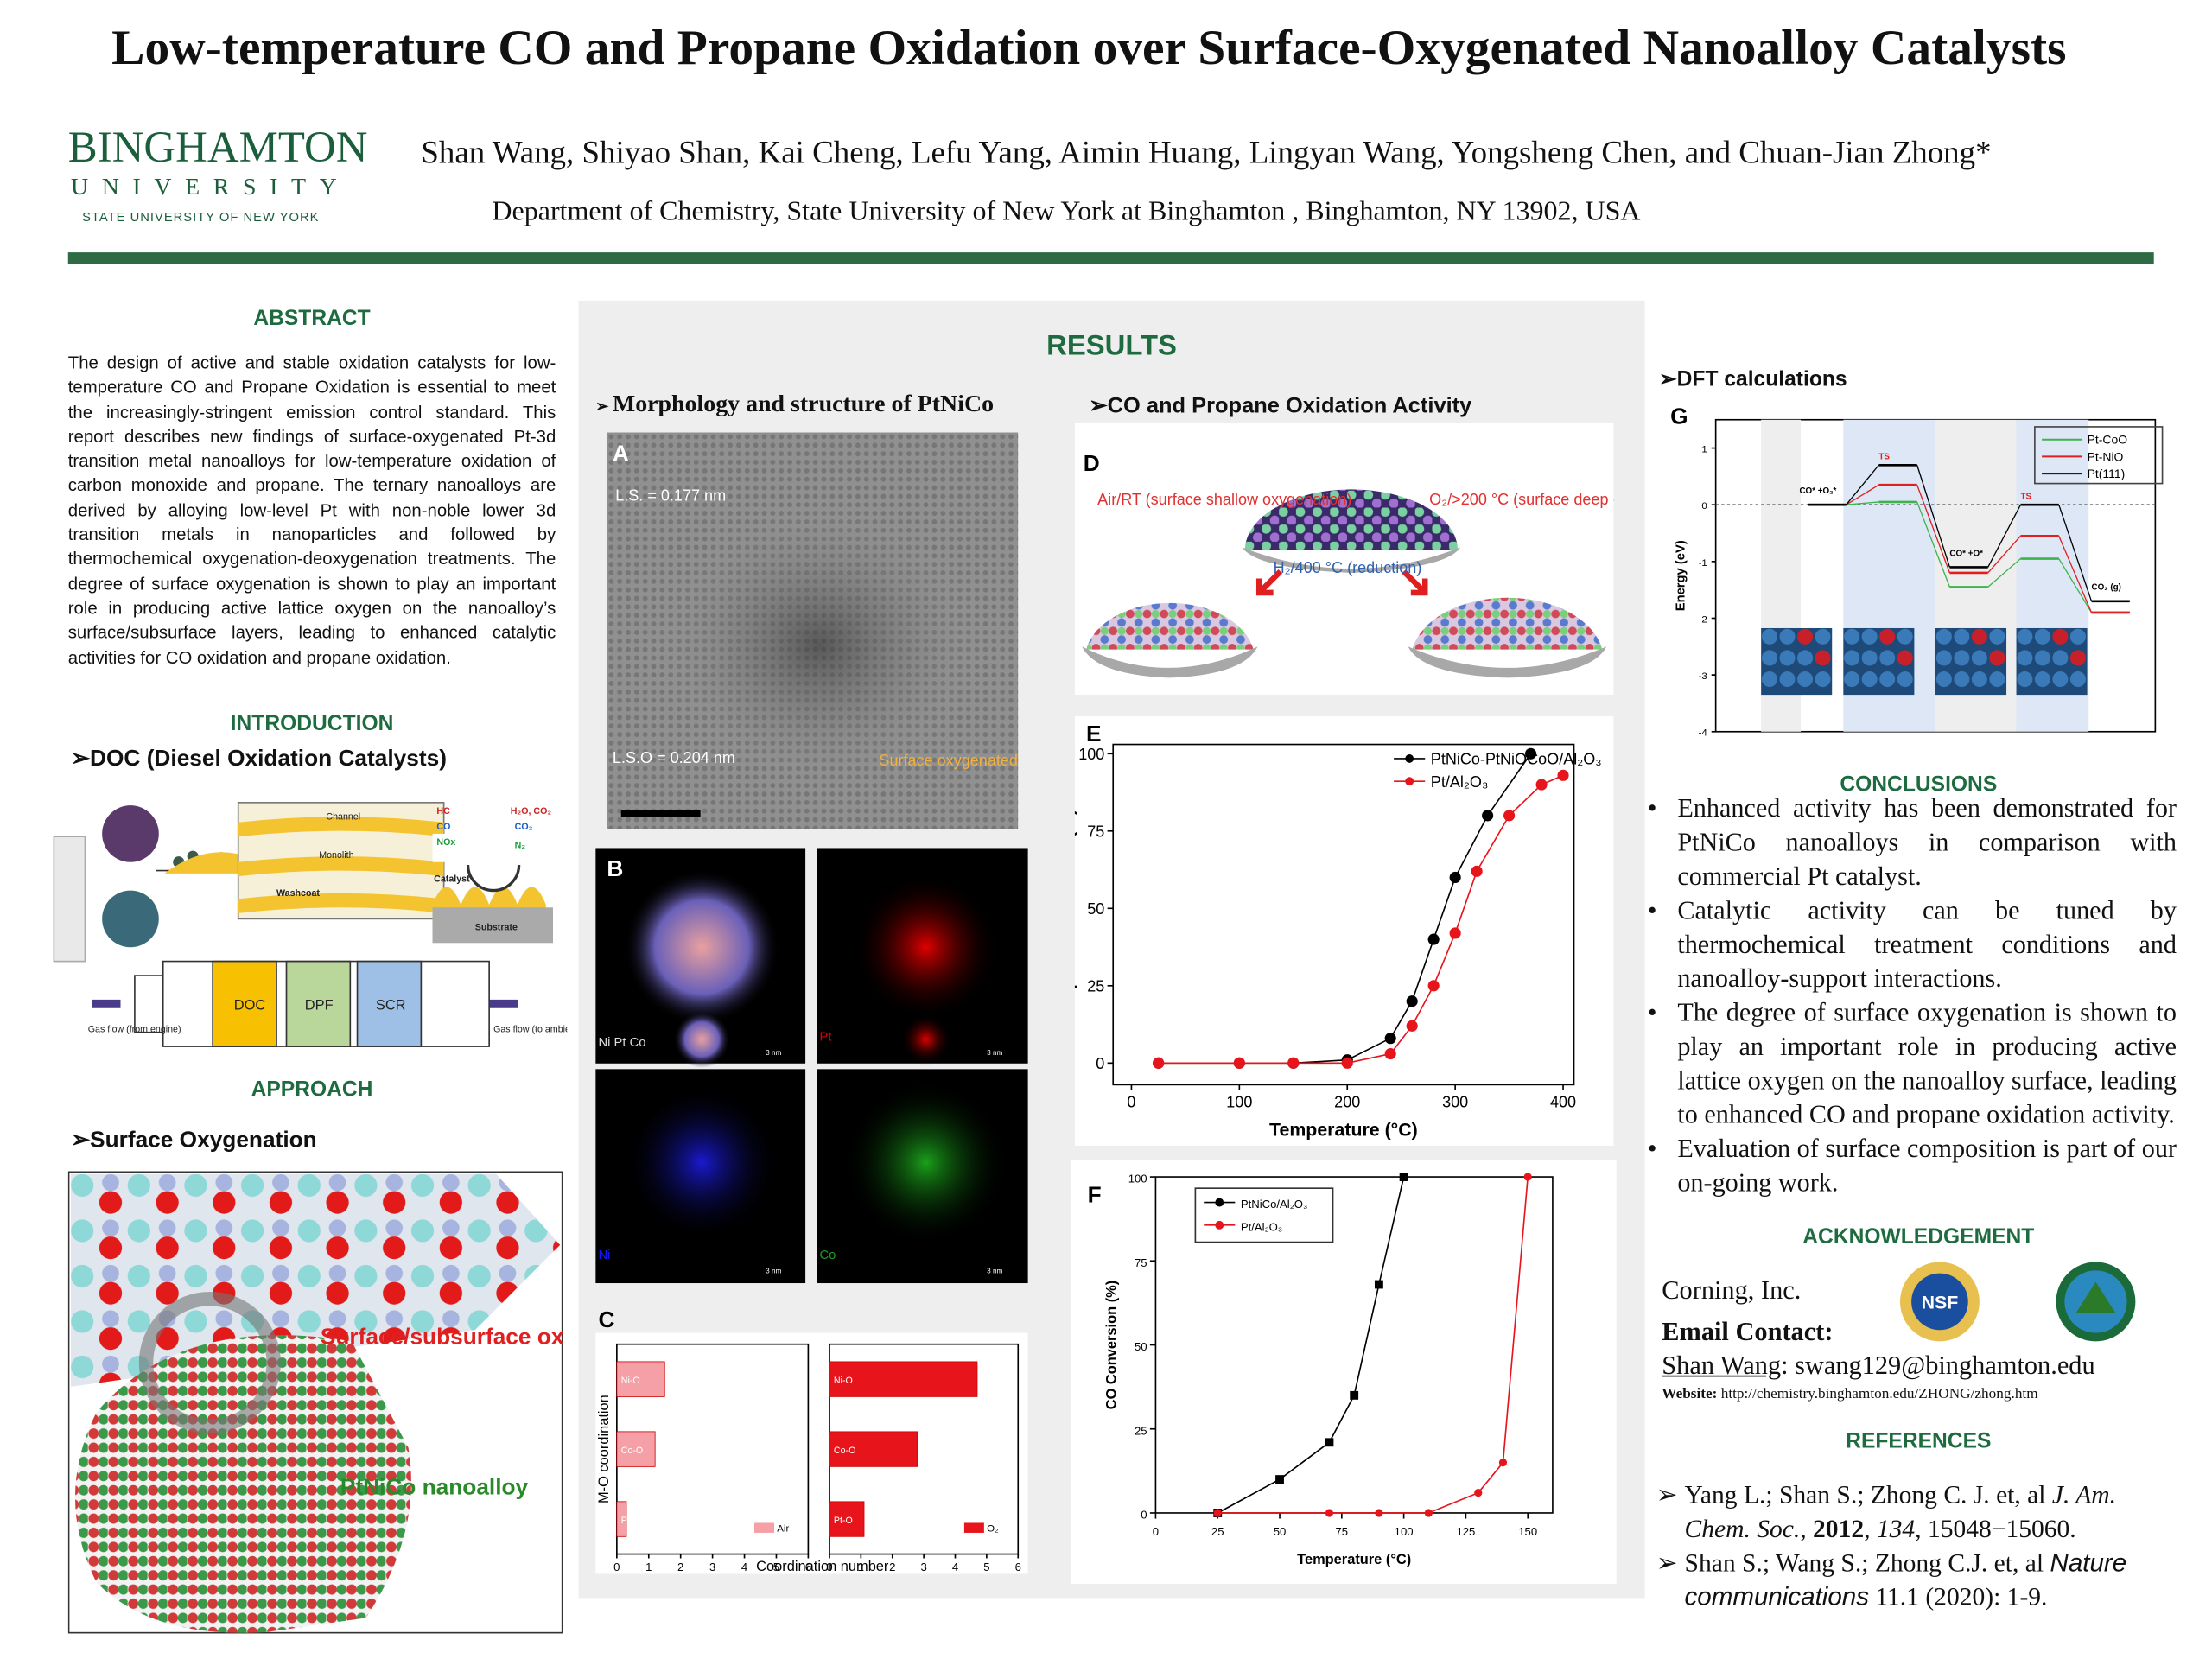 The height and width of the screenshot is (1659, 2212). I want to click on reference-text: 134, so click(1896, 1528).